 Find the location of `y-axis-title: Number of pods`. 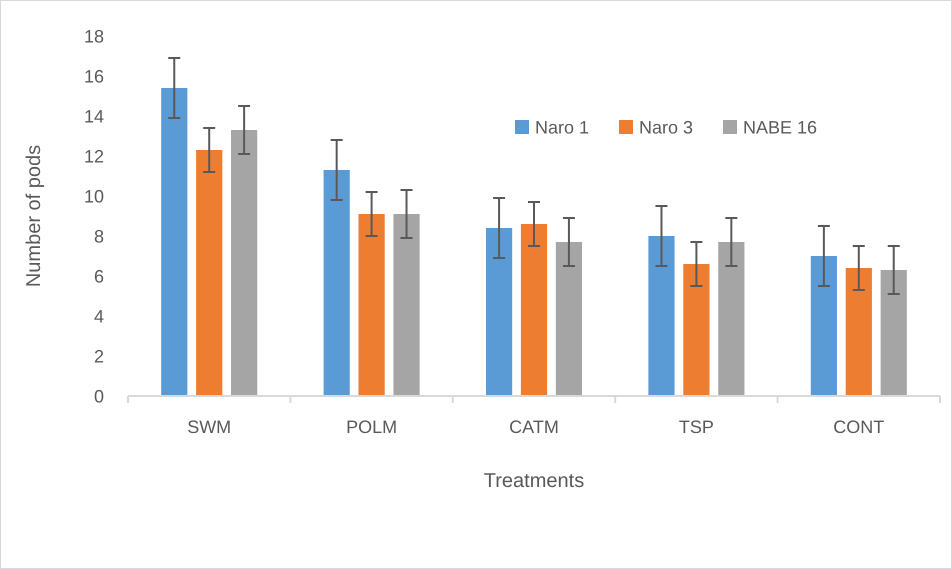

y-axis-title: Number of pods is located at coordinates (34, 216).